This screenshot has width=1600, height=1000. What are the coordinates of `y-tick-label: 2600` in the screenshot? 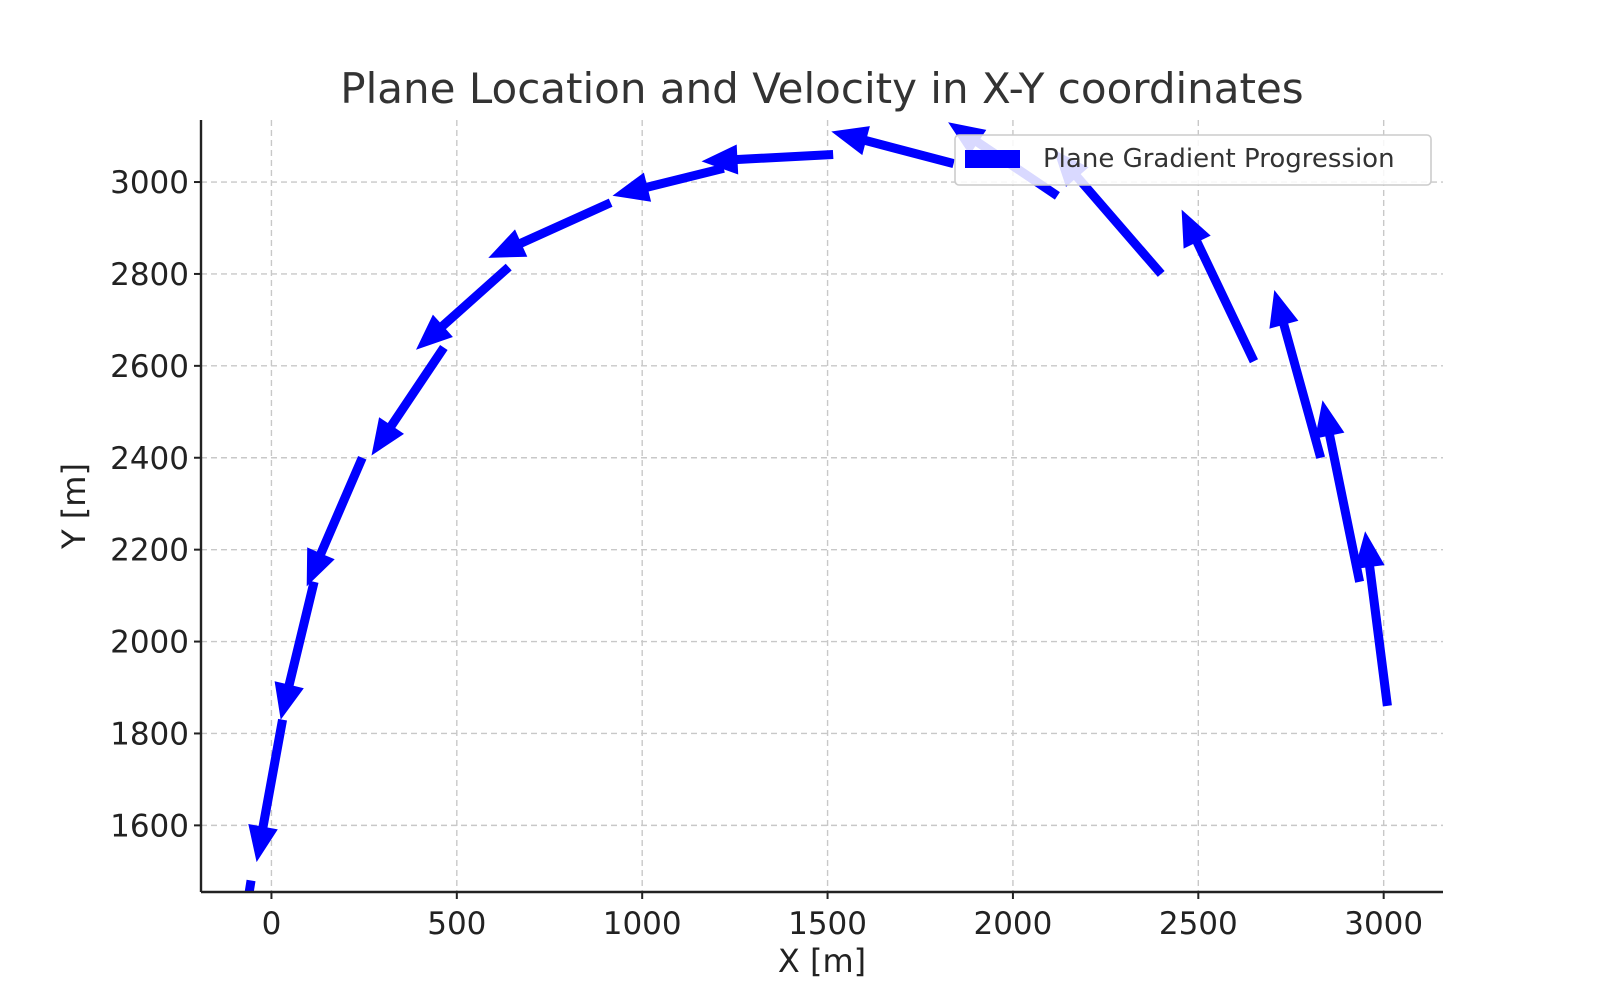 It's located at (149, 367).